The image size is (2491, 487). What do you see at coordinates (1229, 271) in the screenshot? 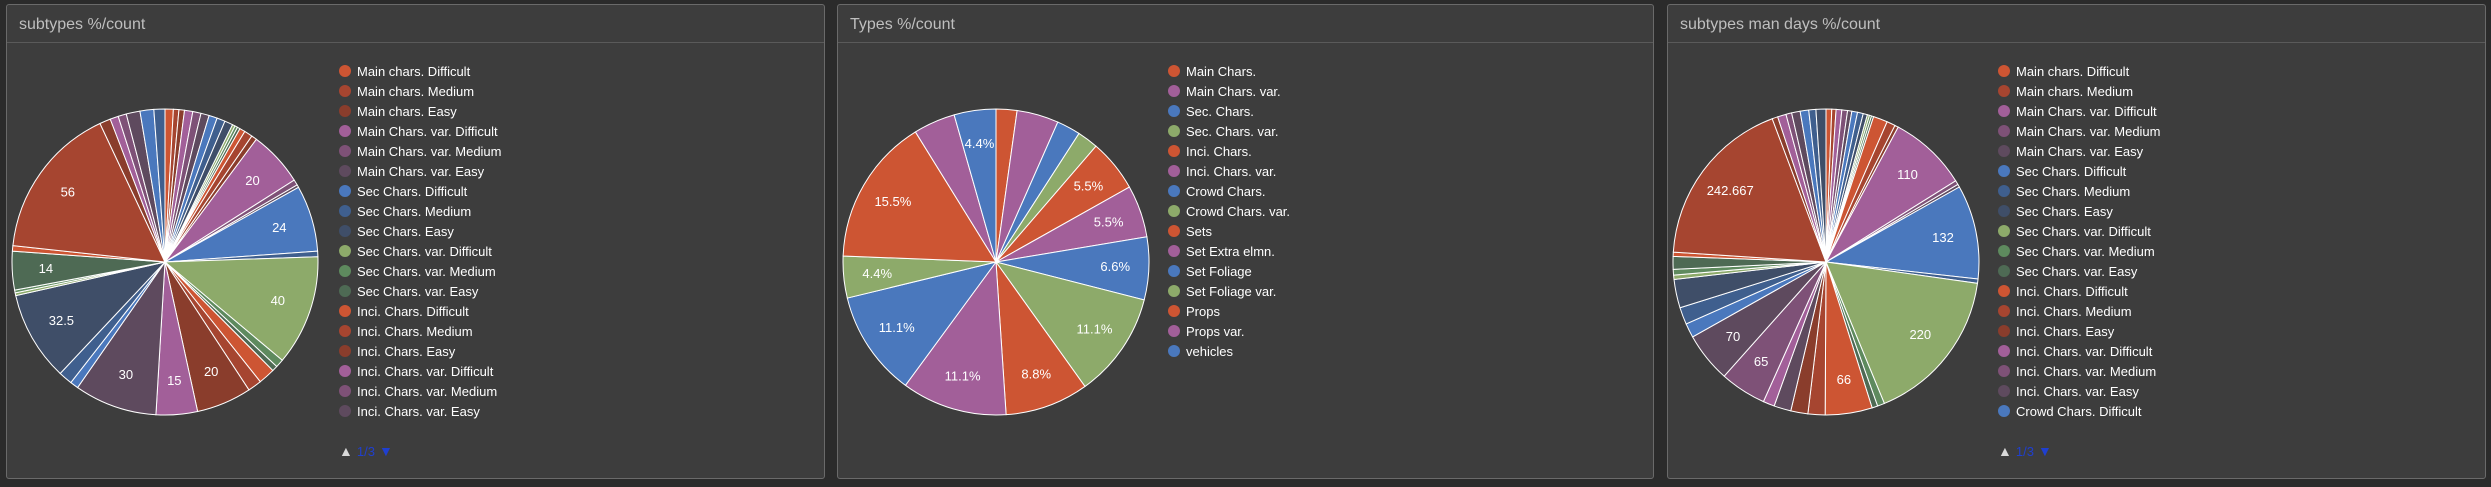
I see `legend-item: Set Foliage` at bounding box center [1229, 271].